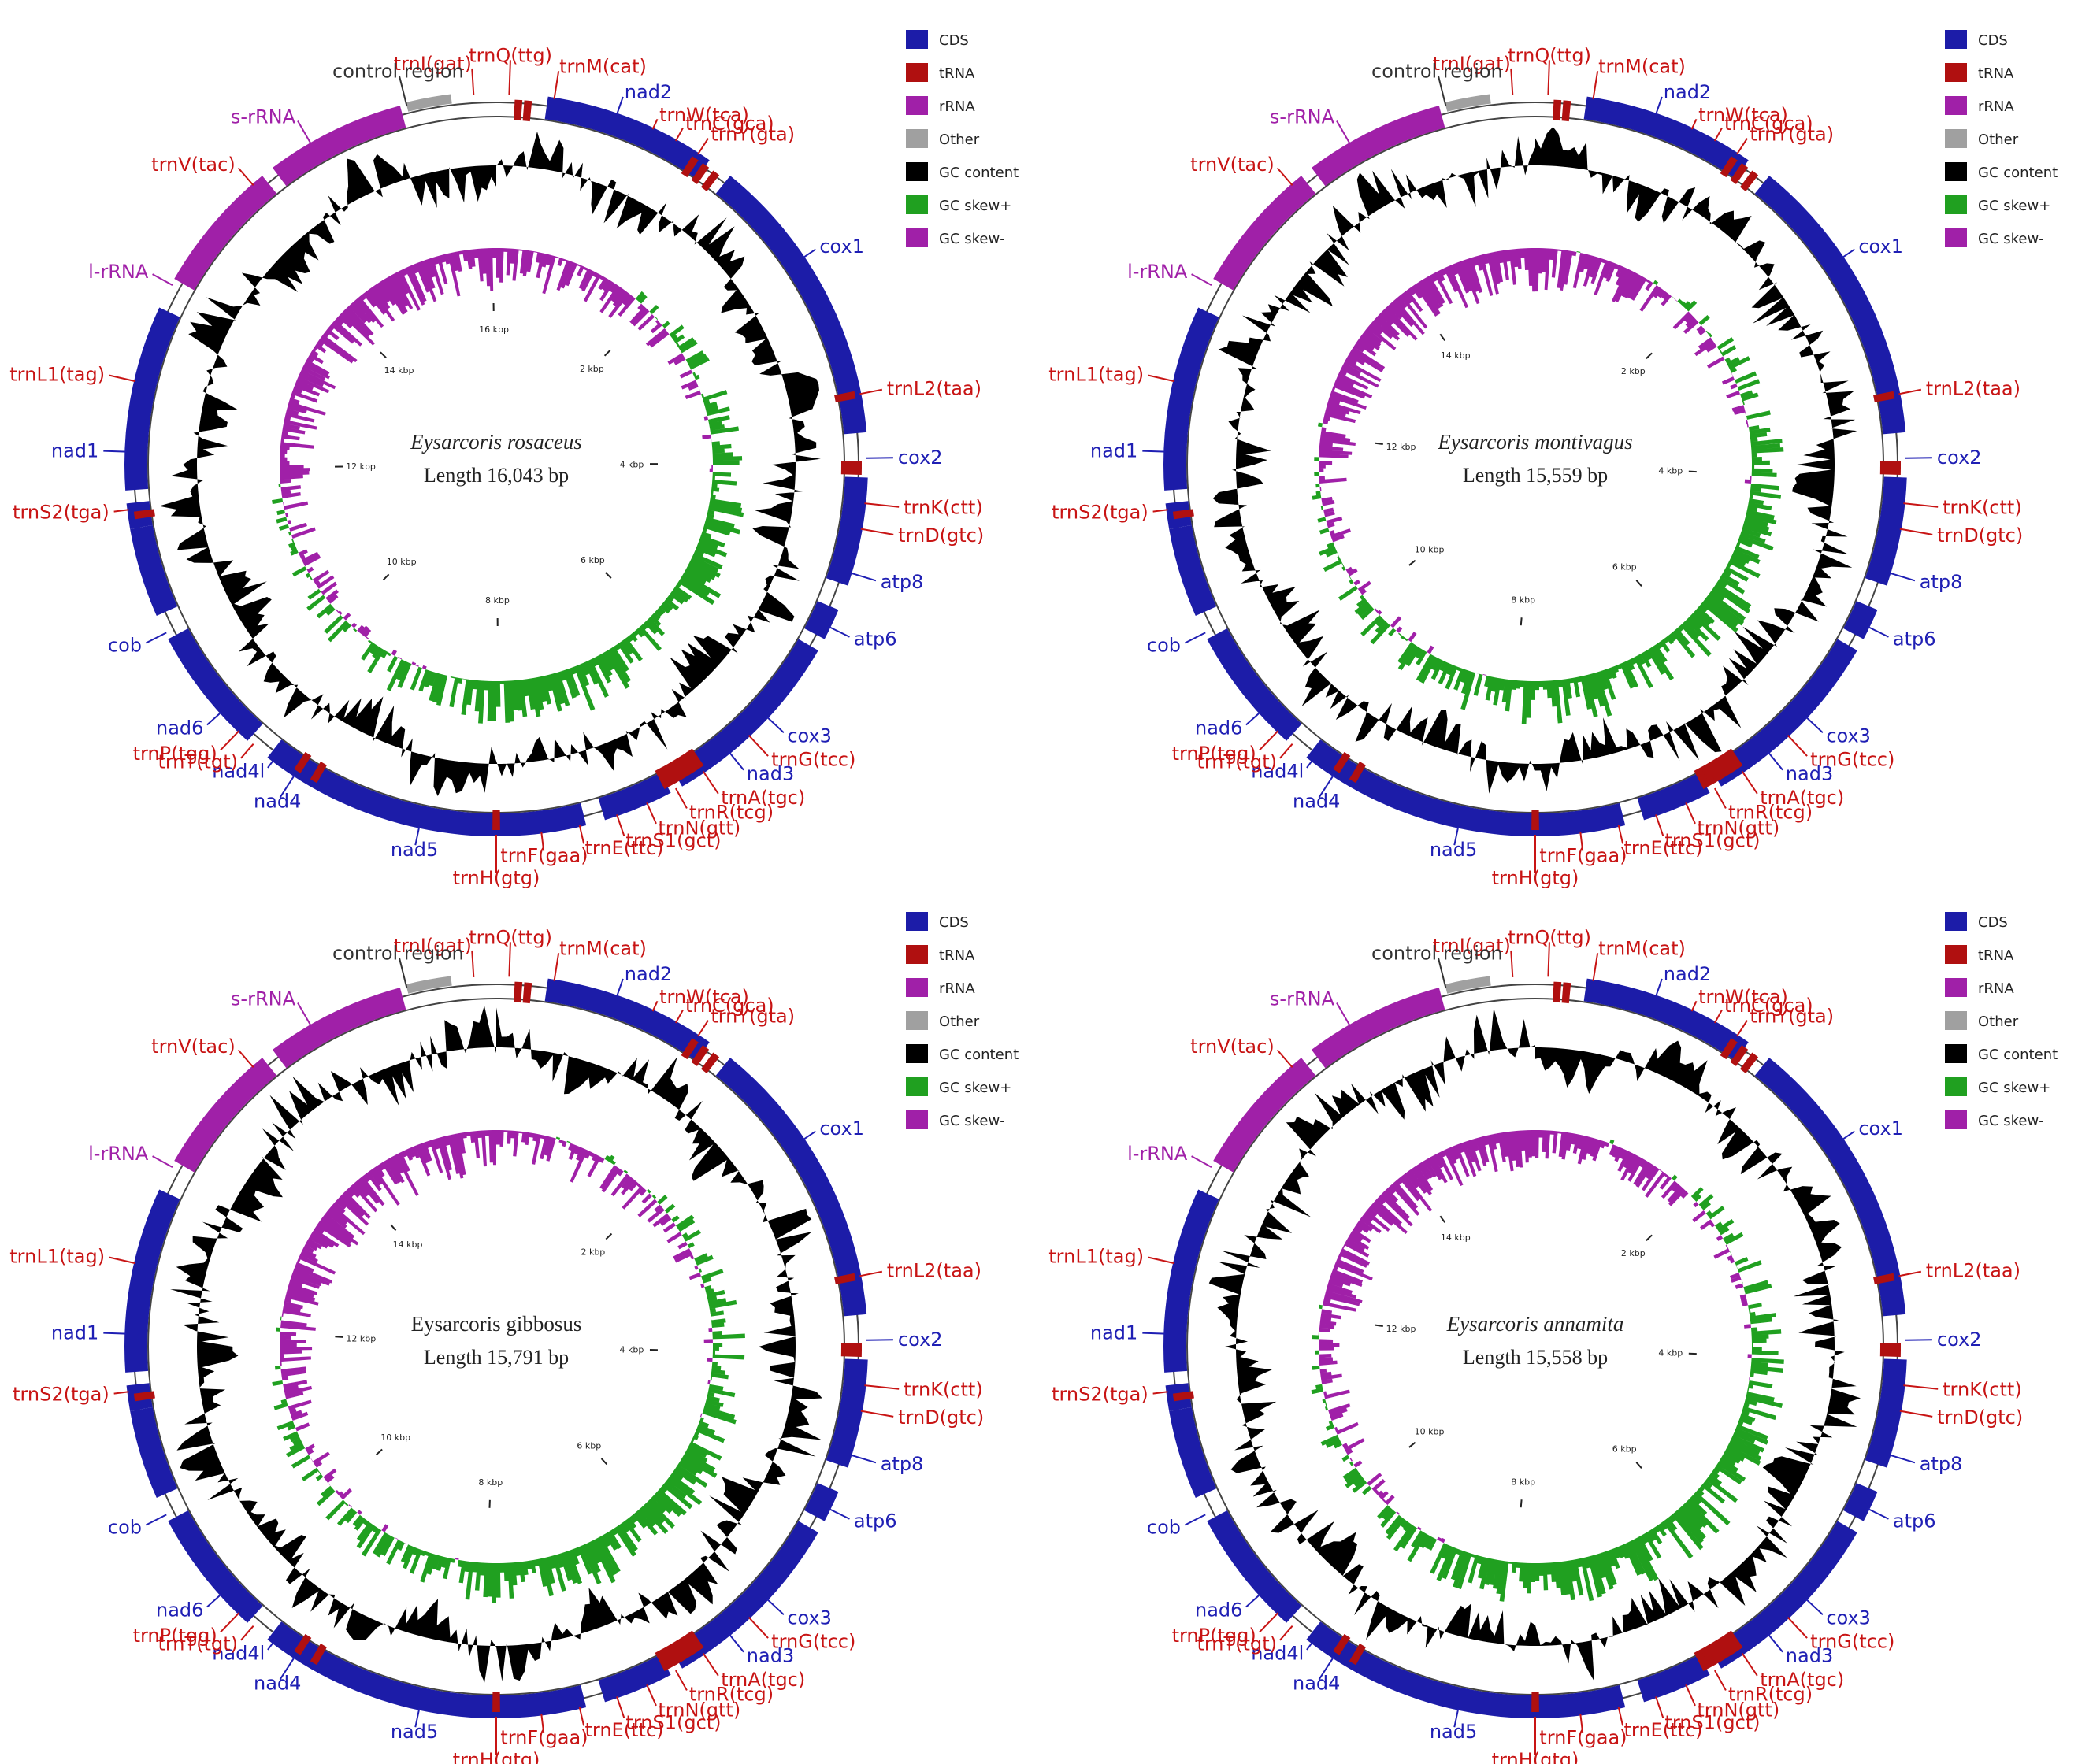 This screenshot has height=1764, width=2078. What do you see at coordinates (954, 922) in the screenshot?
I see `legend-label: CDS` at bounding box center [954, 922].